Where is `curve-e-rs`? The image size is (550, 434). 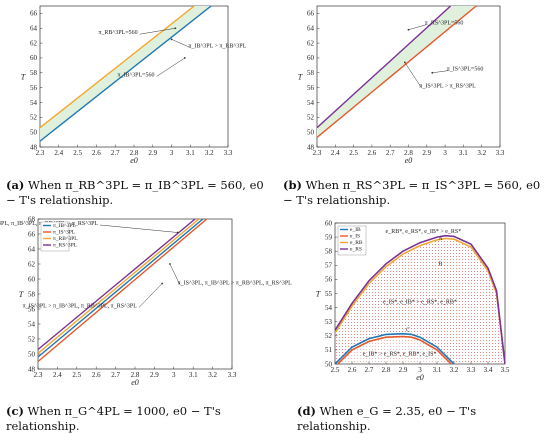
curve-e-rs is located at coordinates (420, 299).